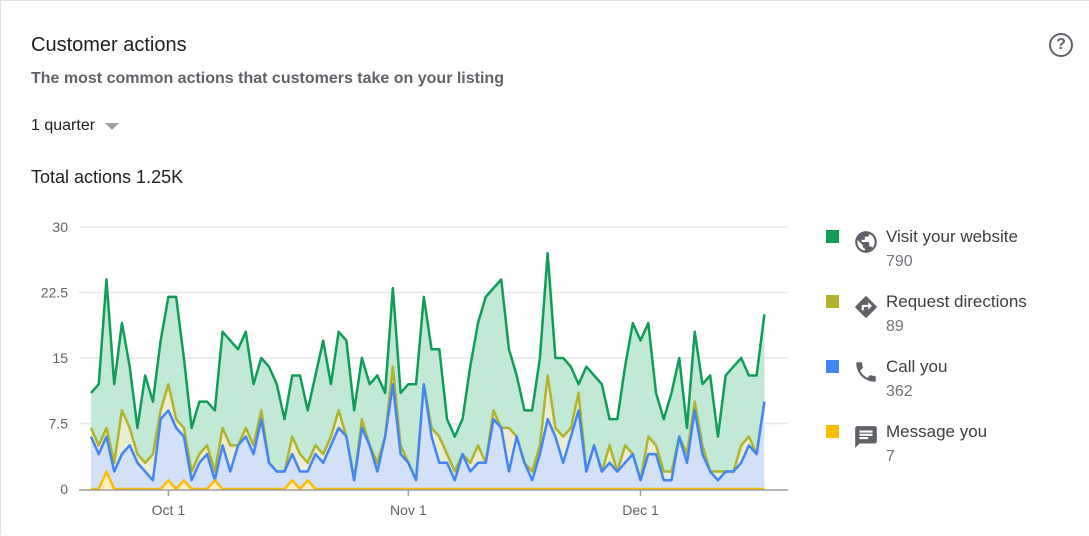  Describe the element at coordinates (640, 510) in the screenshot. I see `x-tick-label: Dec 1` at that location.